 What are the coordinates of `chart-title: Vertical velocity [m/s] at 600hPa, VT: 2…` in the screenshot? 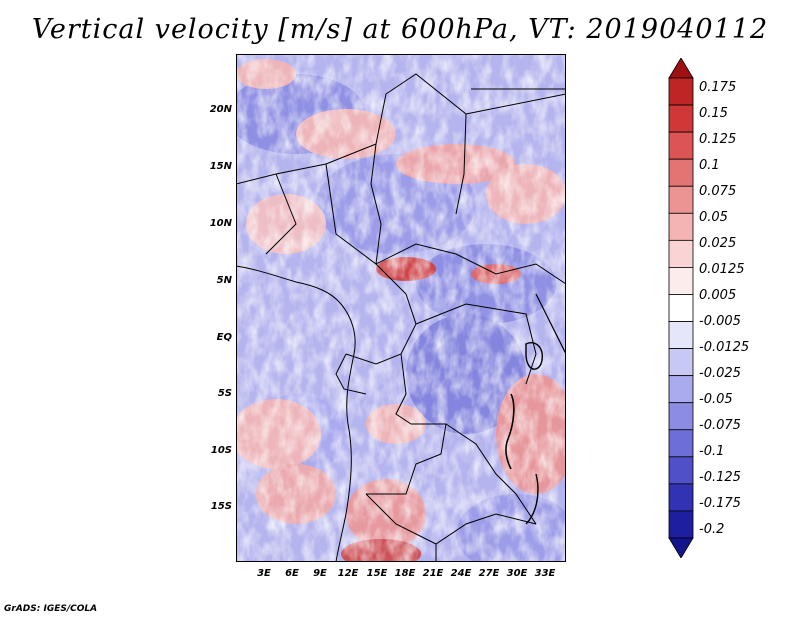 It's located at (400, 29).